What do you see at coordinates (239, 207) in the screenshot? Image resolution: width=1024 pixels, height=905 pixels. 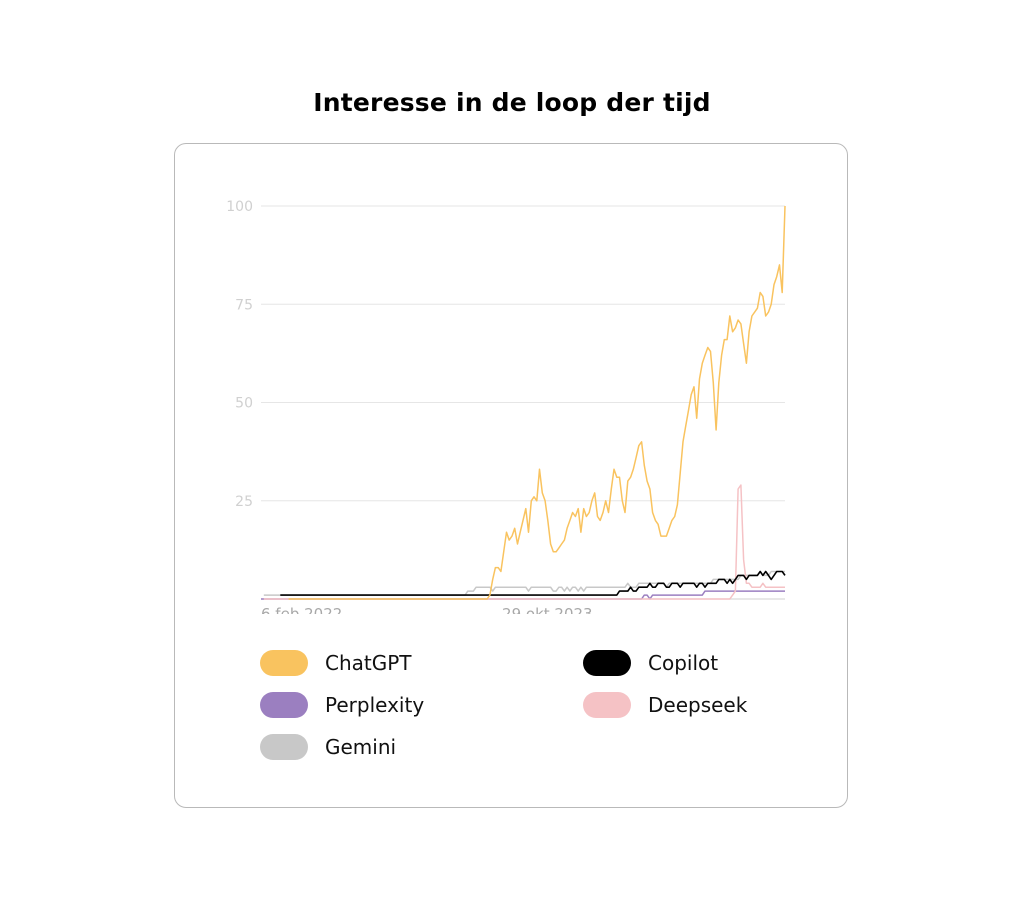 I see `y-tick-label: 100` at bounding box center [239, 207].